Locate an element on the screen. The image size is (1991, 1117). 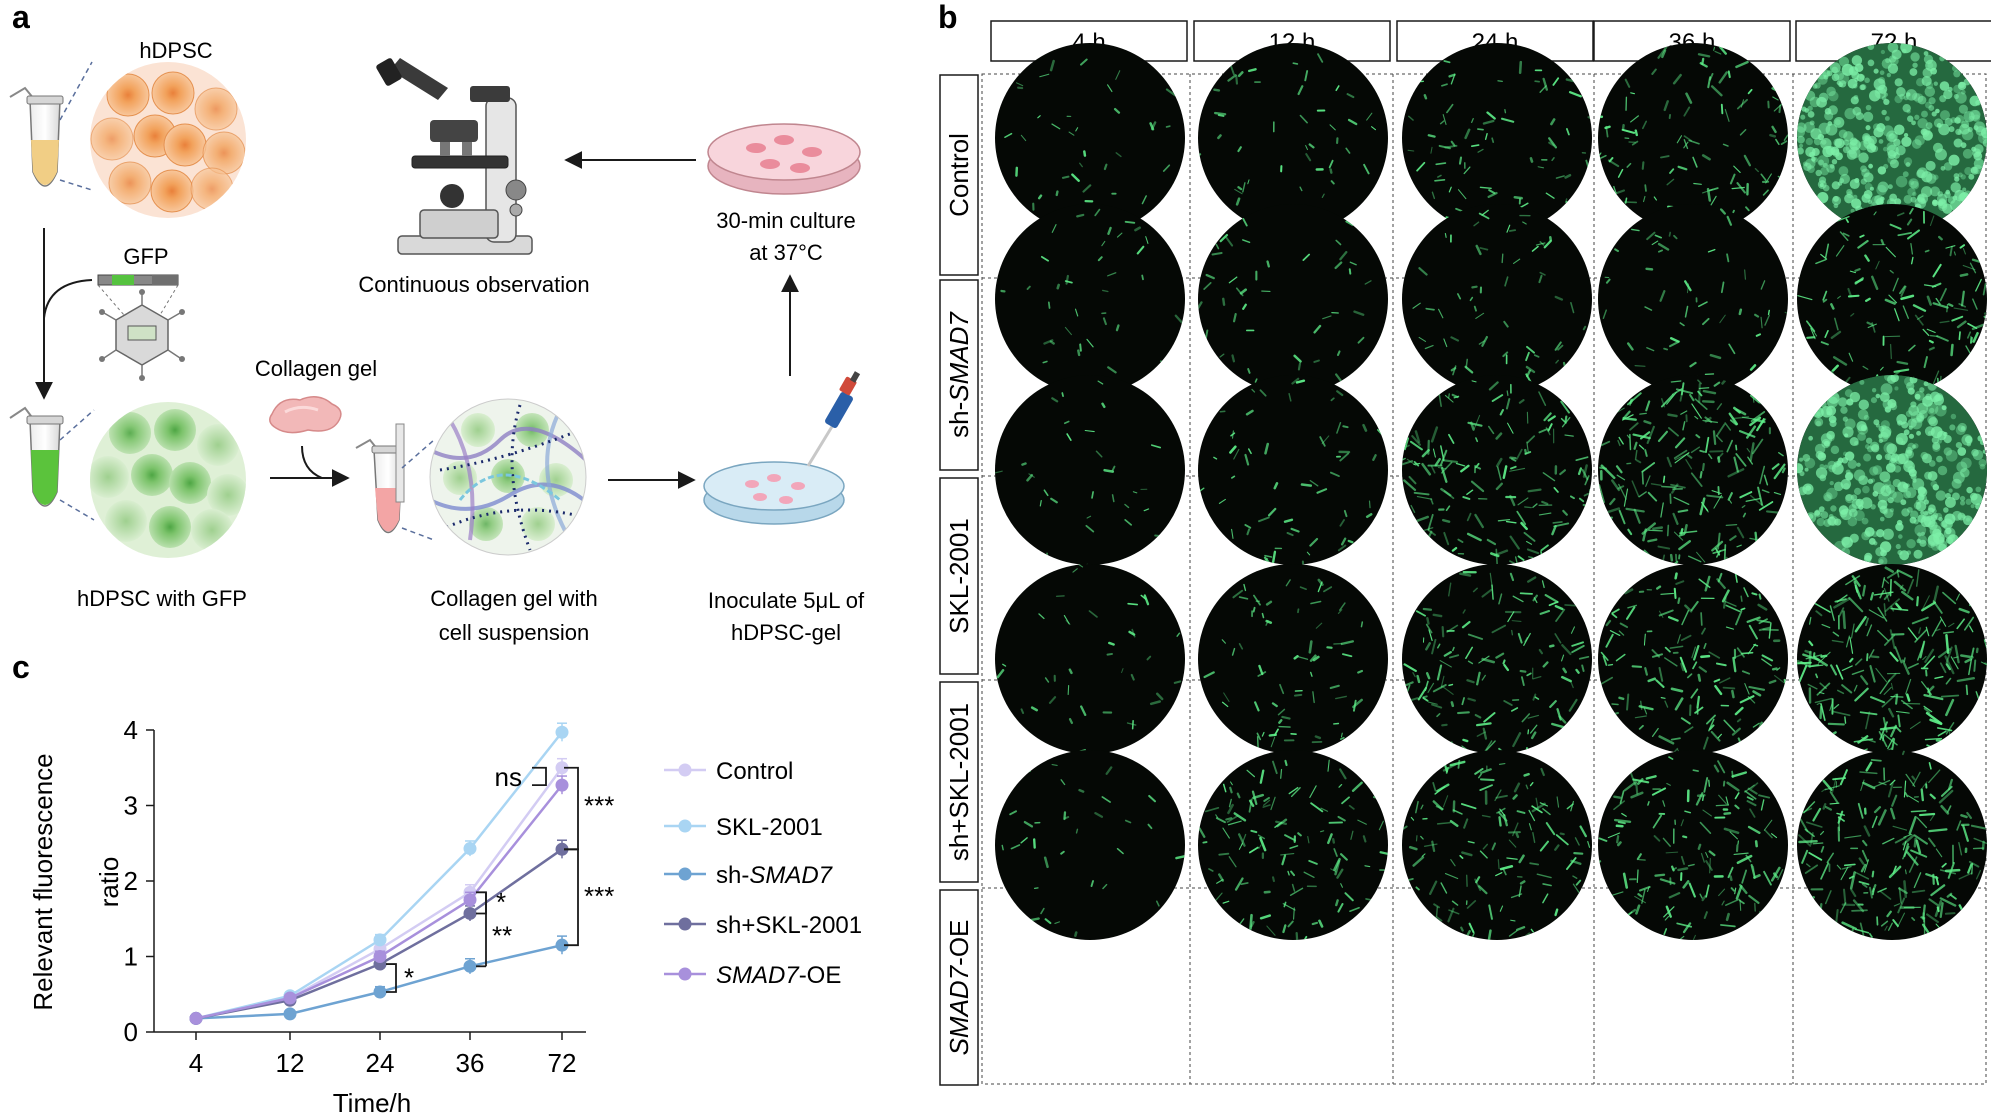
label-inoculate-line1: Inoculate 5μL of is located at coordinates (786, 600).